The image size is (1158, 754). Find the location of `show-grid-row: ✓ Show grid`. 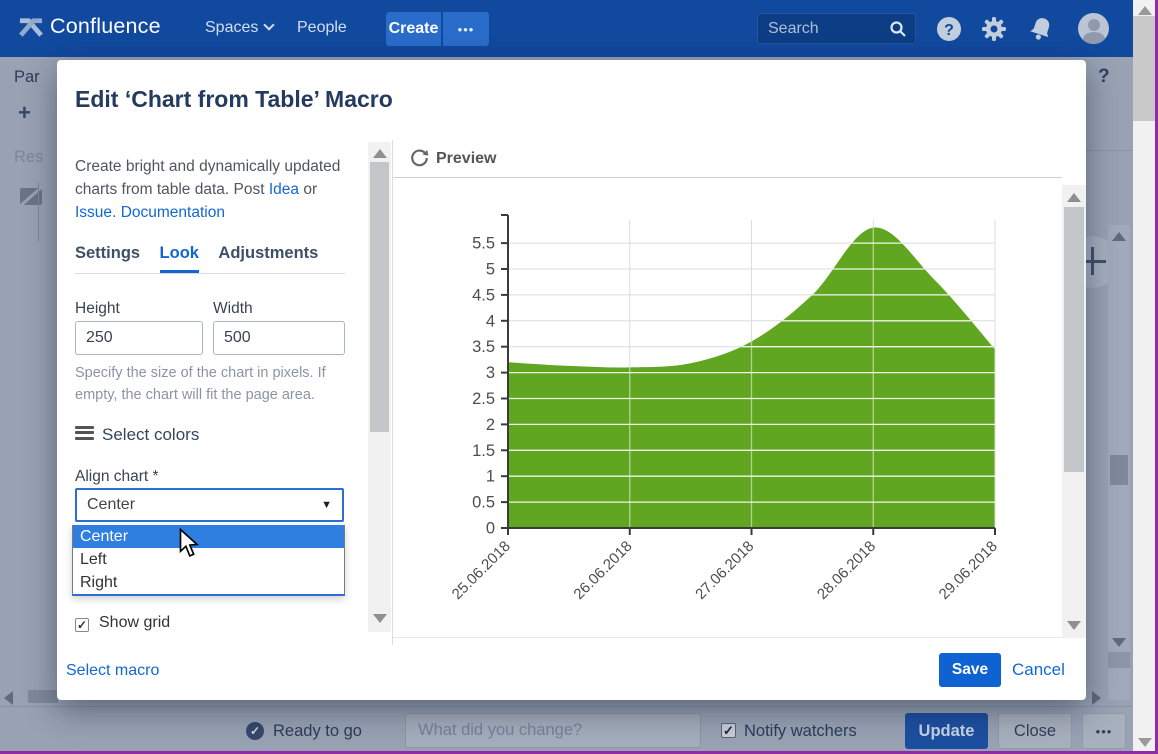

show-grid-row: ✓ Show grid is located at coordinates (122, 623).